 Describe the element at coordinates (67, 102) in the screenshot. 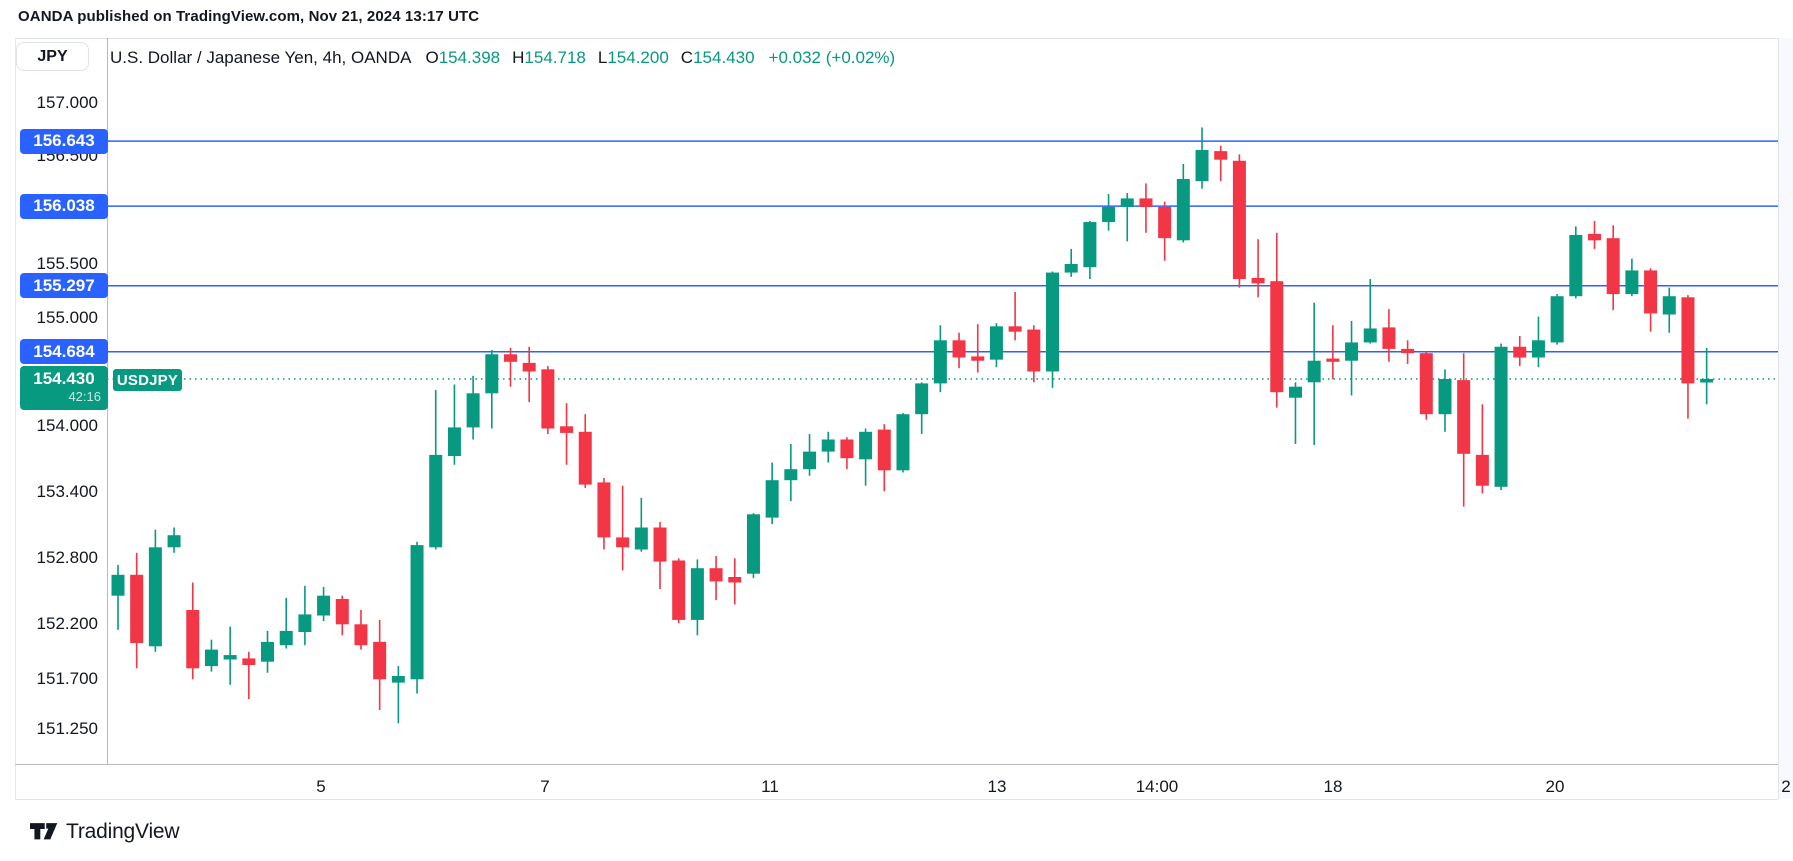

I see `price-axis-tick: 157.000` at that location.